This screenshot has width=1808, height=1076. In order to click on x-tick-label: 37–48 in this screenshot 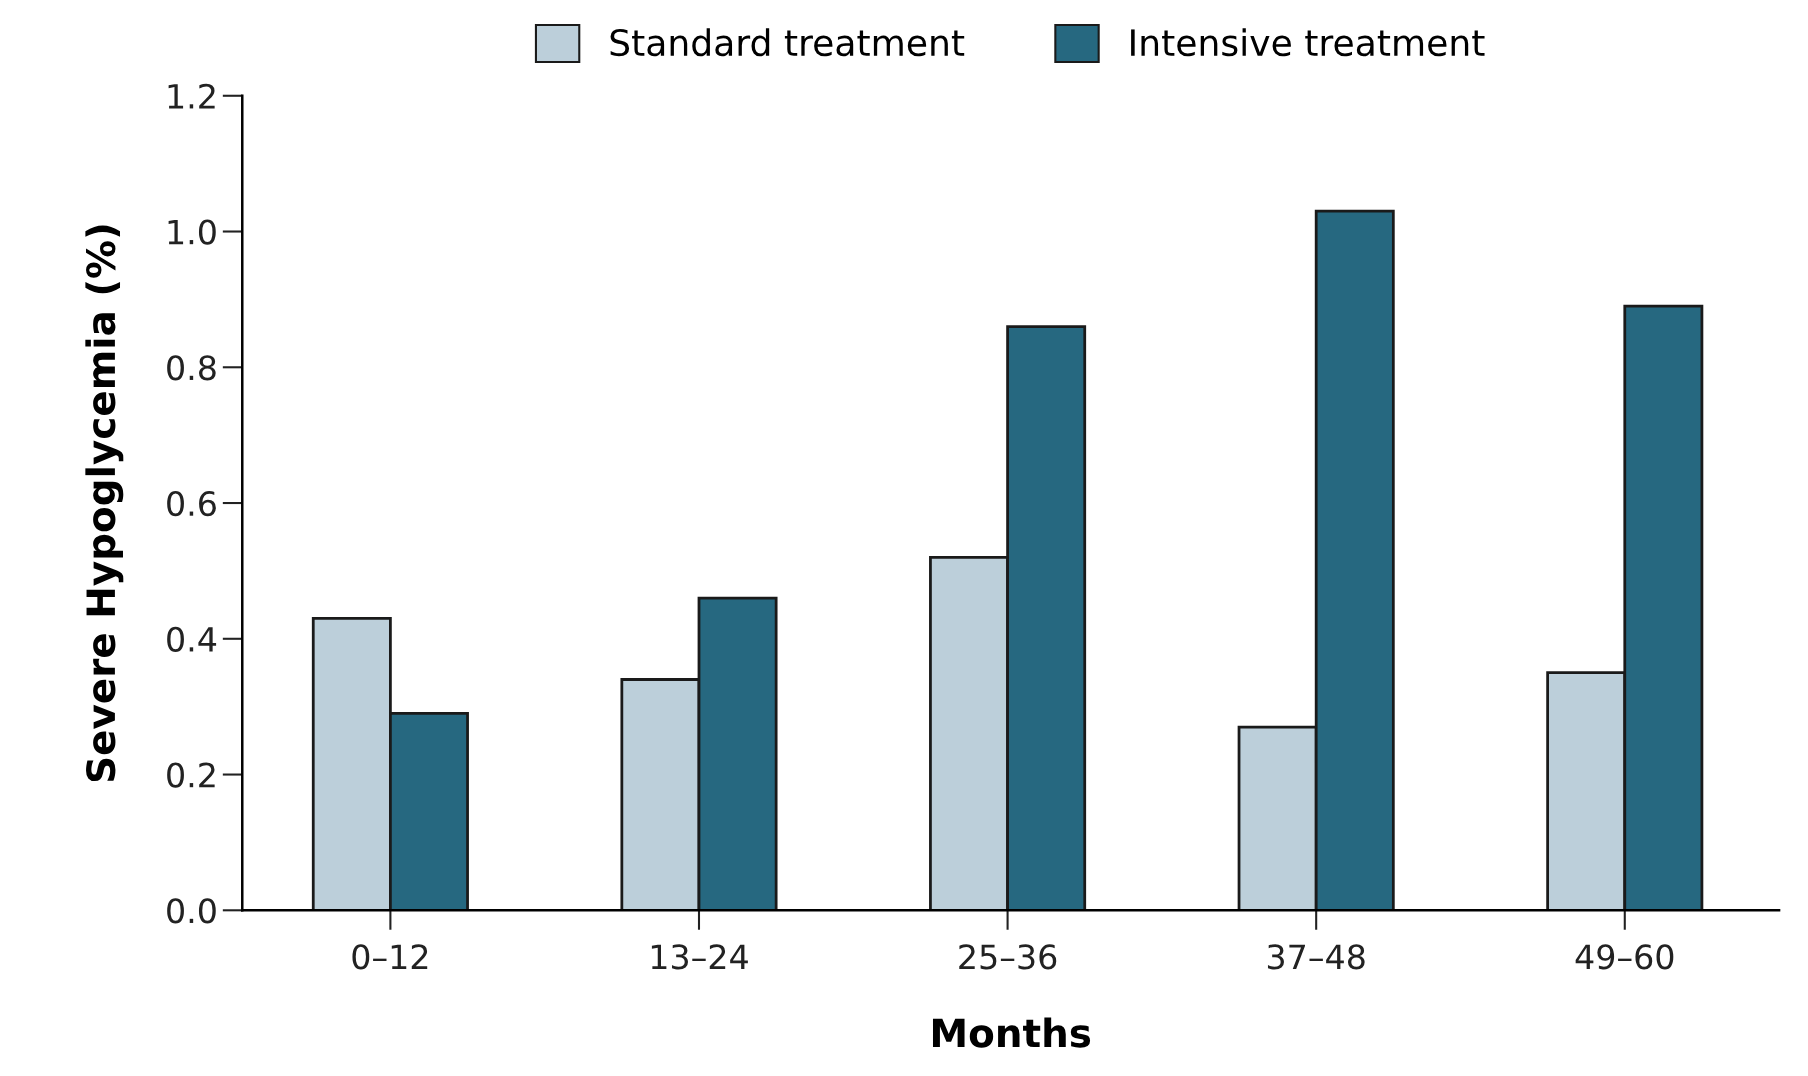, I will do `click(1316, 957)`.